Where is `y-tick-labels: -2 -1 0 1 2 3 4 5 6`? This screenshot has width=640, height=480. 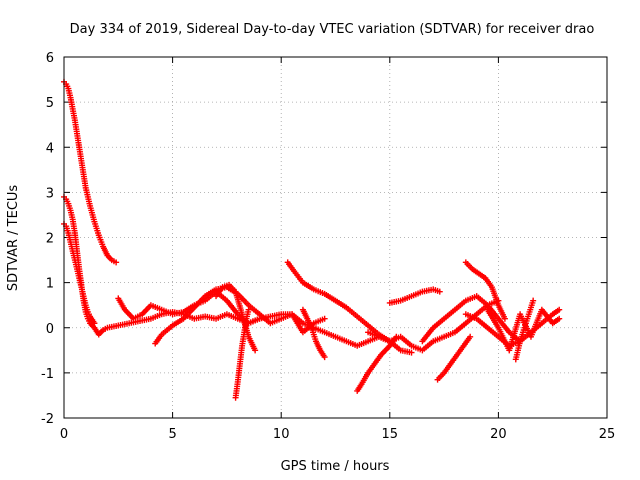 y-tick-labels: -2 -1 0 1 2 3 4 5 6 is located at coordinates (47, 239).